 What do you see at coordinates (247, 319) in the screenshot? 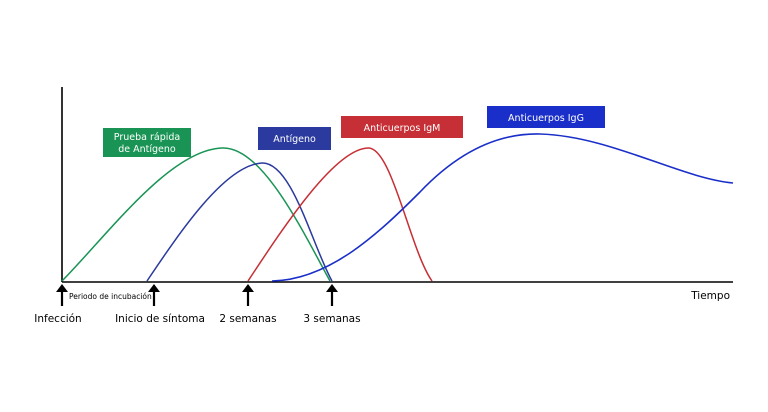
I see `event-label-2-semanas: 2 semanas` at bounding box center [247, 319].